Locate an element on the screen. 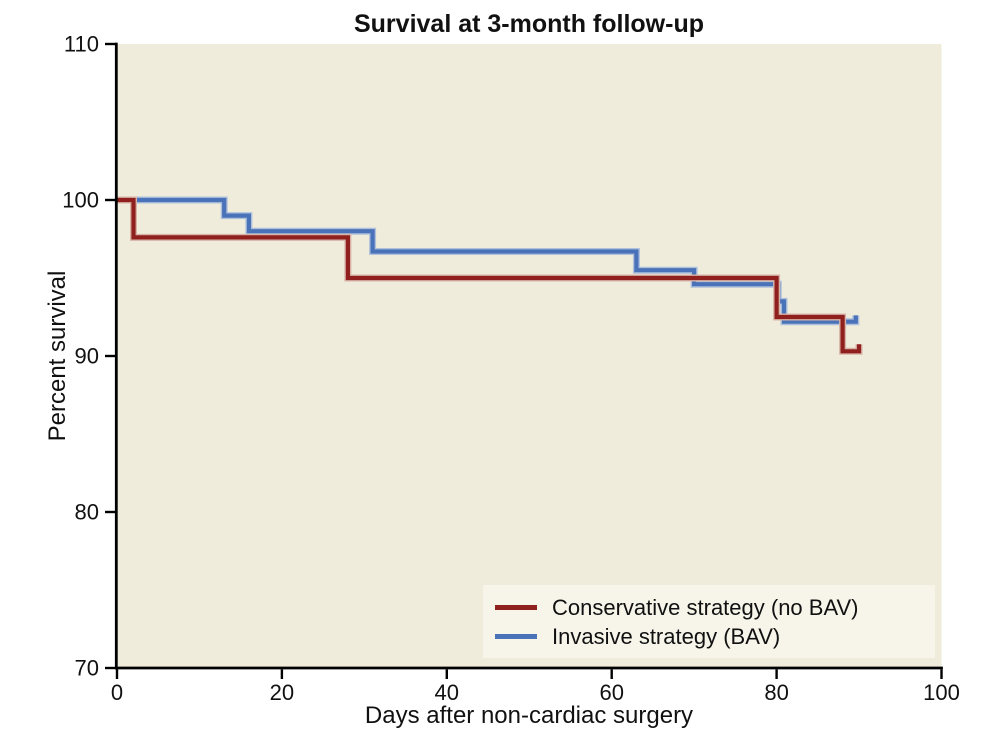 Image resolution: width=1004 pixels, height=744 pixels. y-tick-label: 80 is located at coordinates (87, 512).